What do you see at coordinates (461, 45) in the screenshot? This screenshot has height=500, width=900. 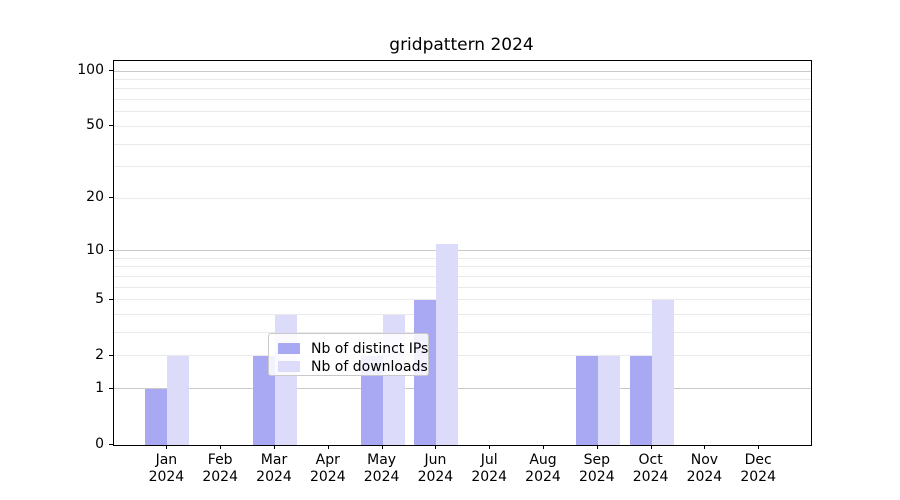 I see `chart-title: gridpattern 2024` at bounding box center [461, 45].